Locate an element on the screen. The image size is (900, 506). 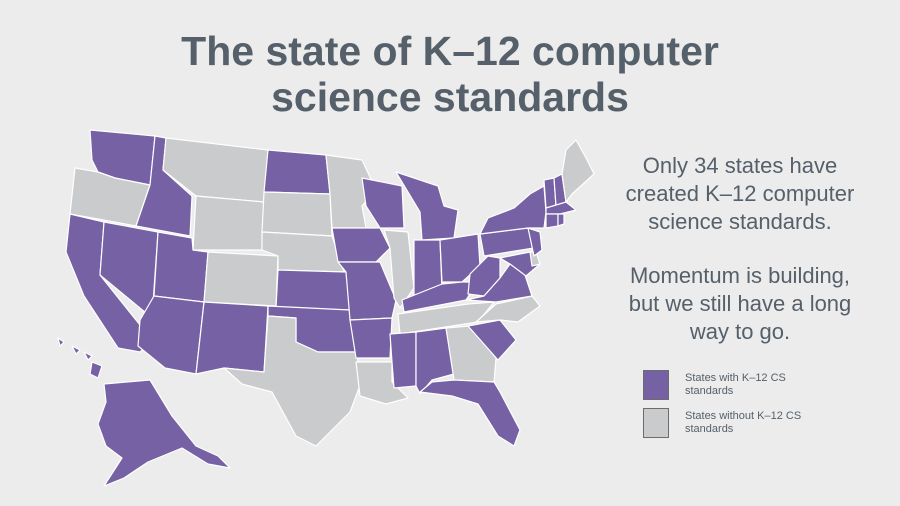
momentum-line-1: Momentum is building, is located at coordinates (740, 275).